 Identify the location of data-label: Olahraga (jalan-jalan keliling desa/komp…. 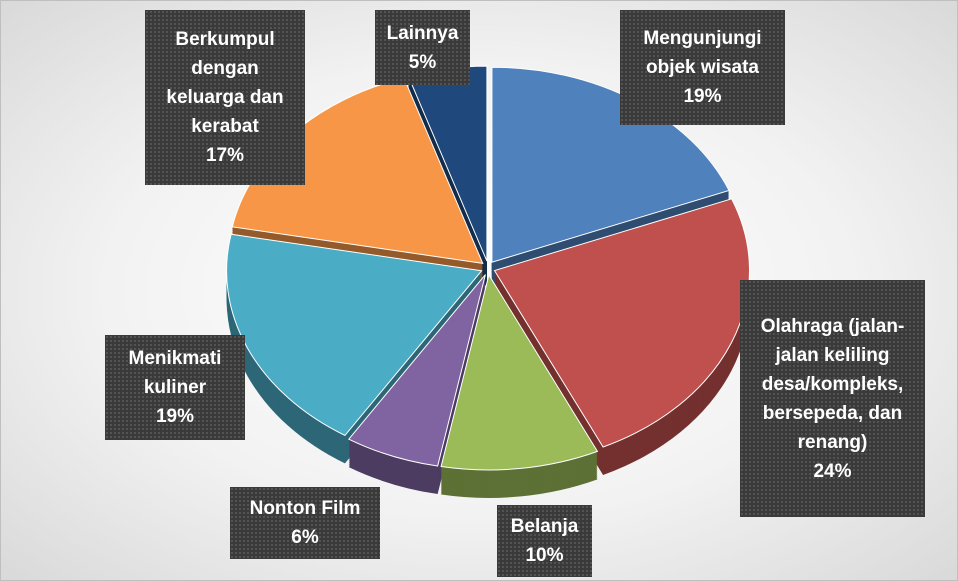
(832, 398).